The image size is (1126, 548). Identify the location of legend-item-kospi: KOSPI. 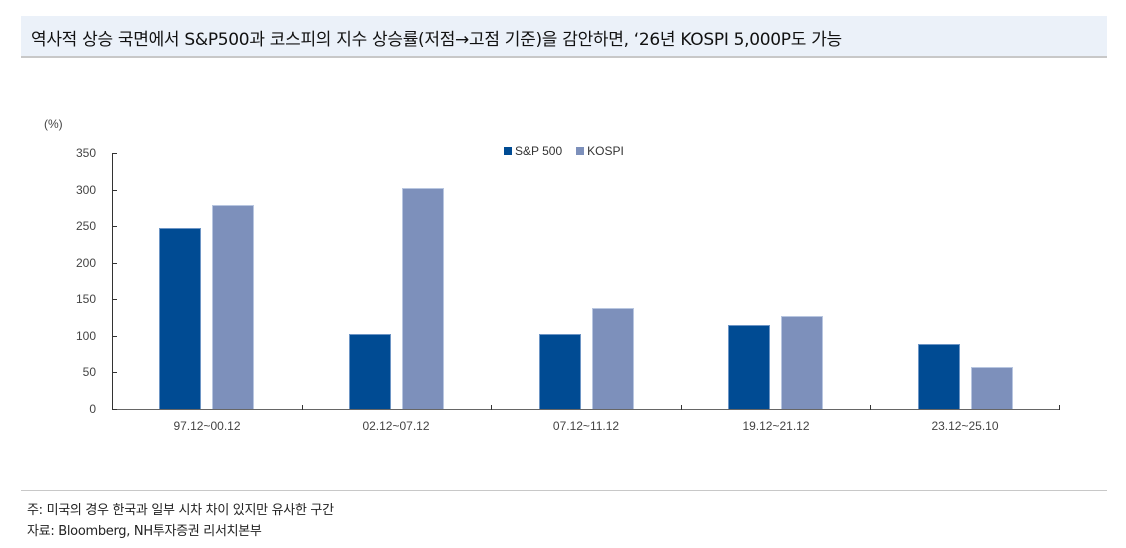
(600, 151).